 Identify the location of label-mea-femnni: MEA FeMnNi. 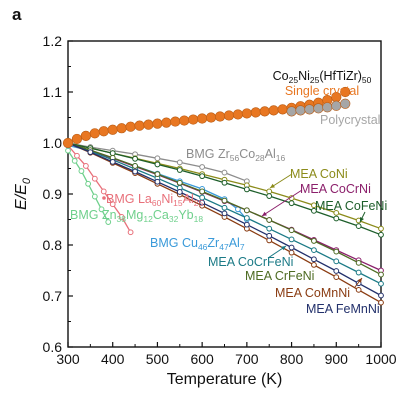
(343, 309).